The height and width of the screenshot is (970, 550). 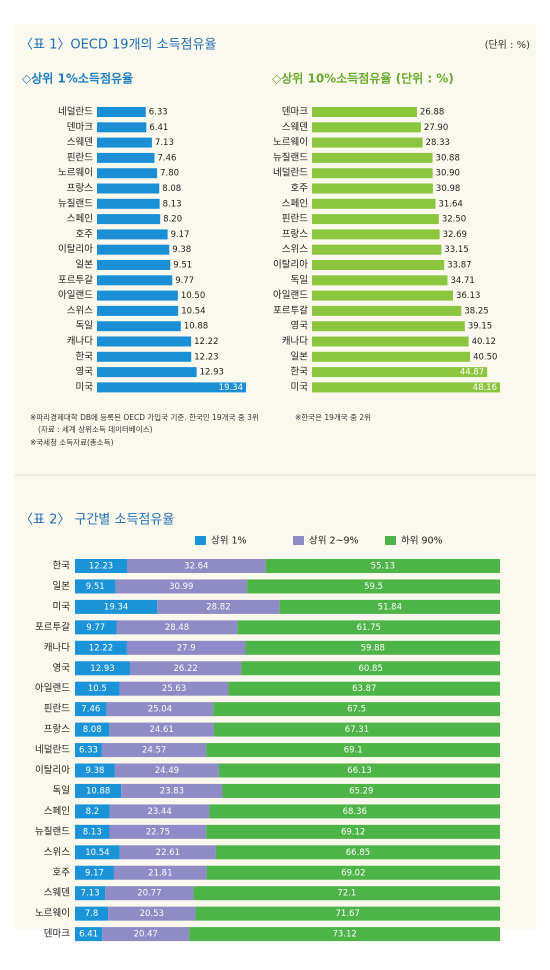 I want to click on category-label: 미국, so click(x=300, y=387).